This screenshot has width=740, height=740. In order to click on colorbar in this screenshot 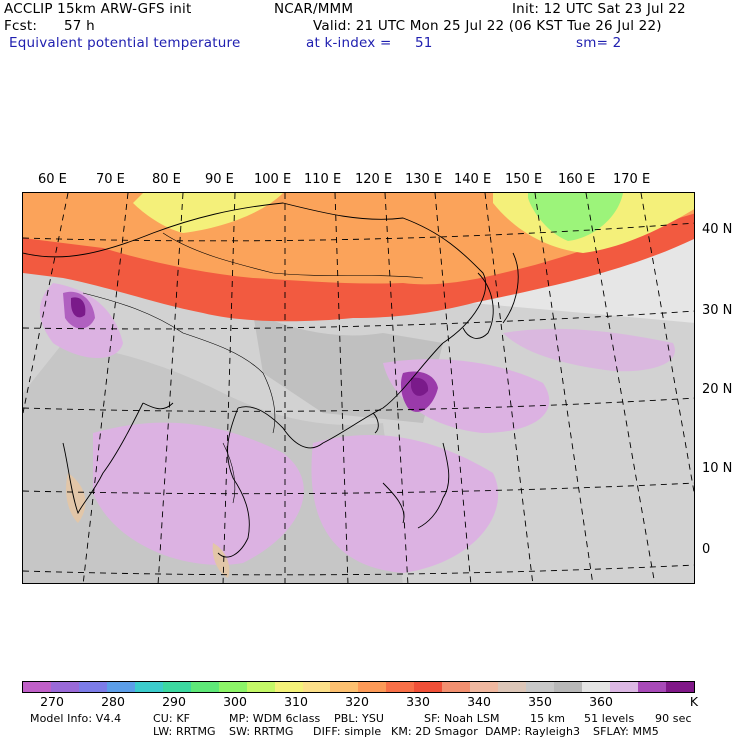, I will do `click(358, 687)`.